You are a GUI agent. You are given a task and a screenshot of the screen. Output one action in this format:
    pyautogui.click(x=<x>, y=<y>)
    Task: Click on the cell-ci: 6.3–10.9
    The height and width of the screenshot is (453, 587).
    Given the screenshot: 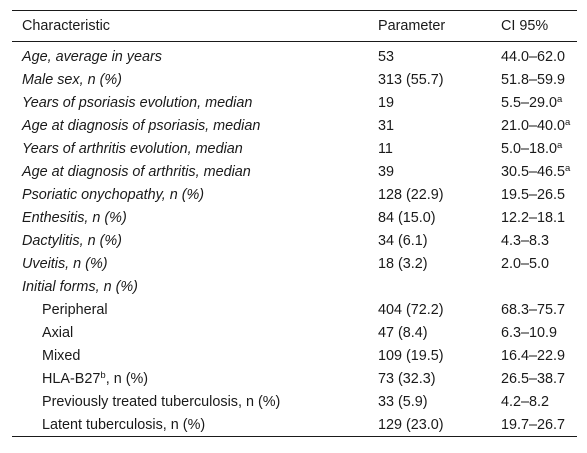 What is the action you would take?
    pyautogui.click(x=534, y=332)
    